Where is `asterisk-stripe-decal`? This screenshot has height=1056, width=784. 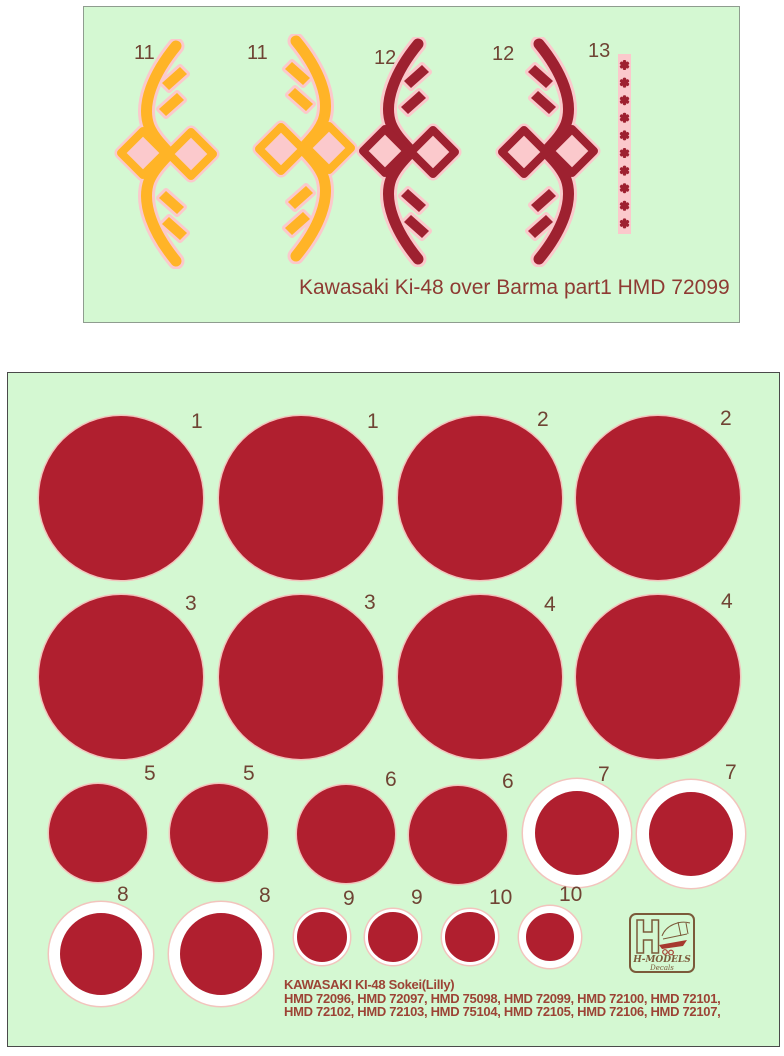
asterisk-stripe-decal is located at coordinates (624, 144).